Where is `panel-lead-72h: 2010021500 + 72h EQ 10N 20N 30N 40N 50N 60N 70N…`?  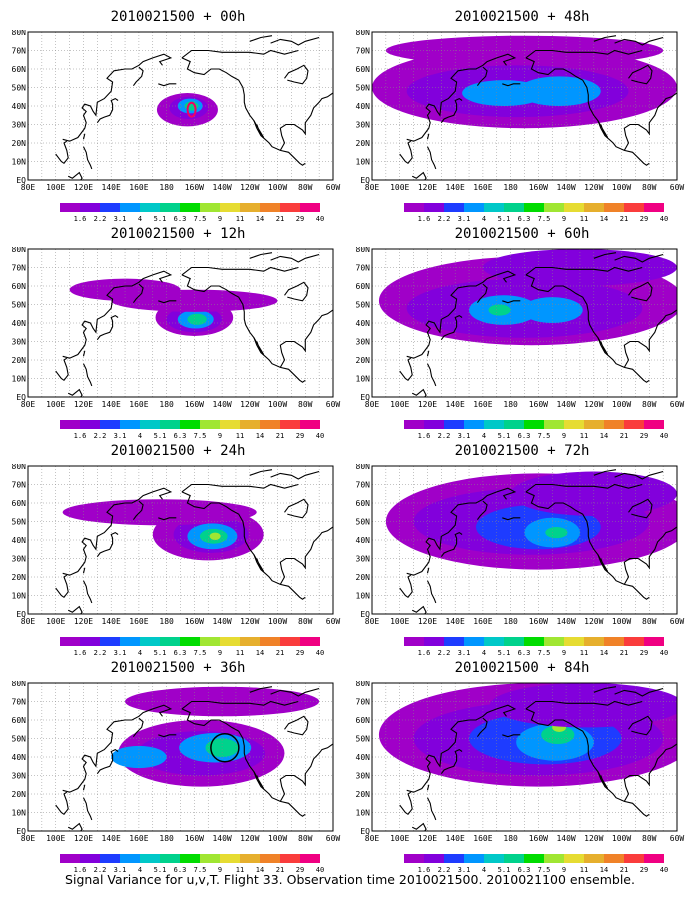 panel-lead-72h: 2010021500 + 72h EQ 10N 20N 30N 40N 50N 60N 70N… is located at coordinates (522, 549).